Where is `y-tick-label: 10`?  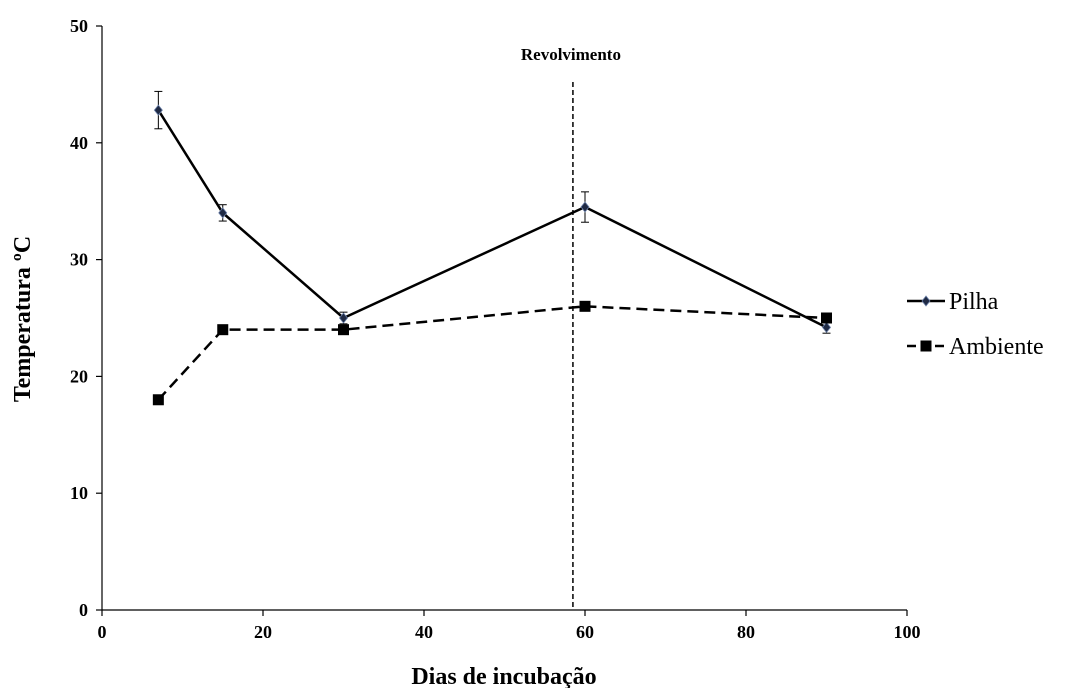 y-tick-label: 10 is located at coordinates (79, 493).